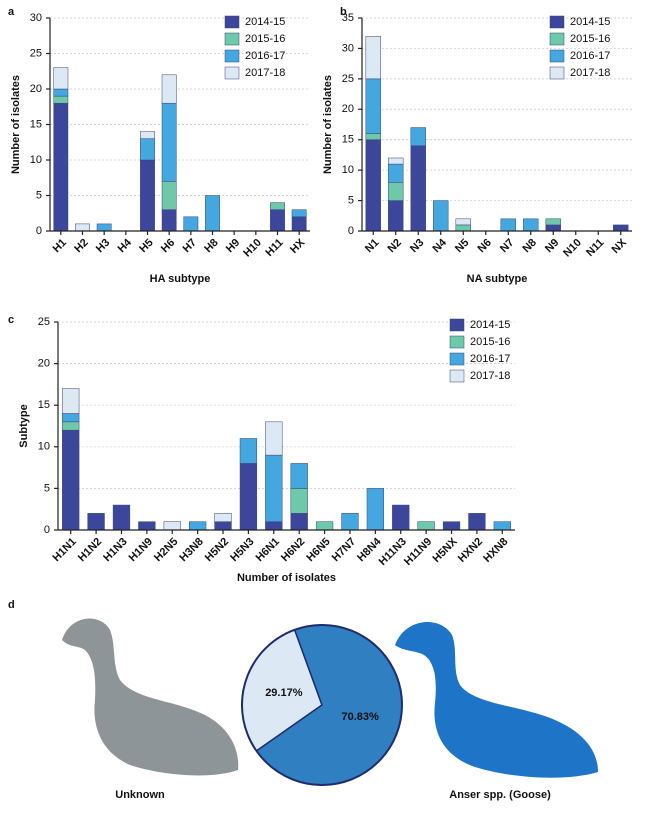 This screenshot has height=822, width=645. What do you see at coordinates (11, 605) in the screenshot?
I see `panel-letter: d` at bounding box center [11, 605].